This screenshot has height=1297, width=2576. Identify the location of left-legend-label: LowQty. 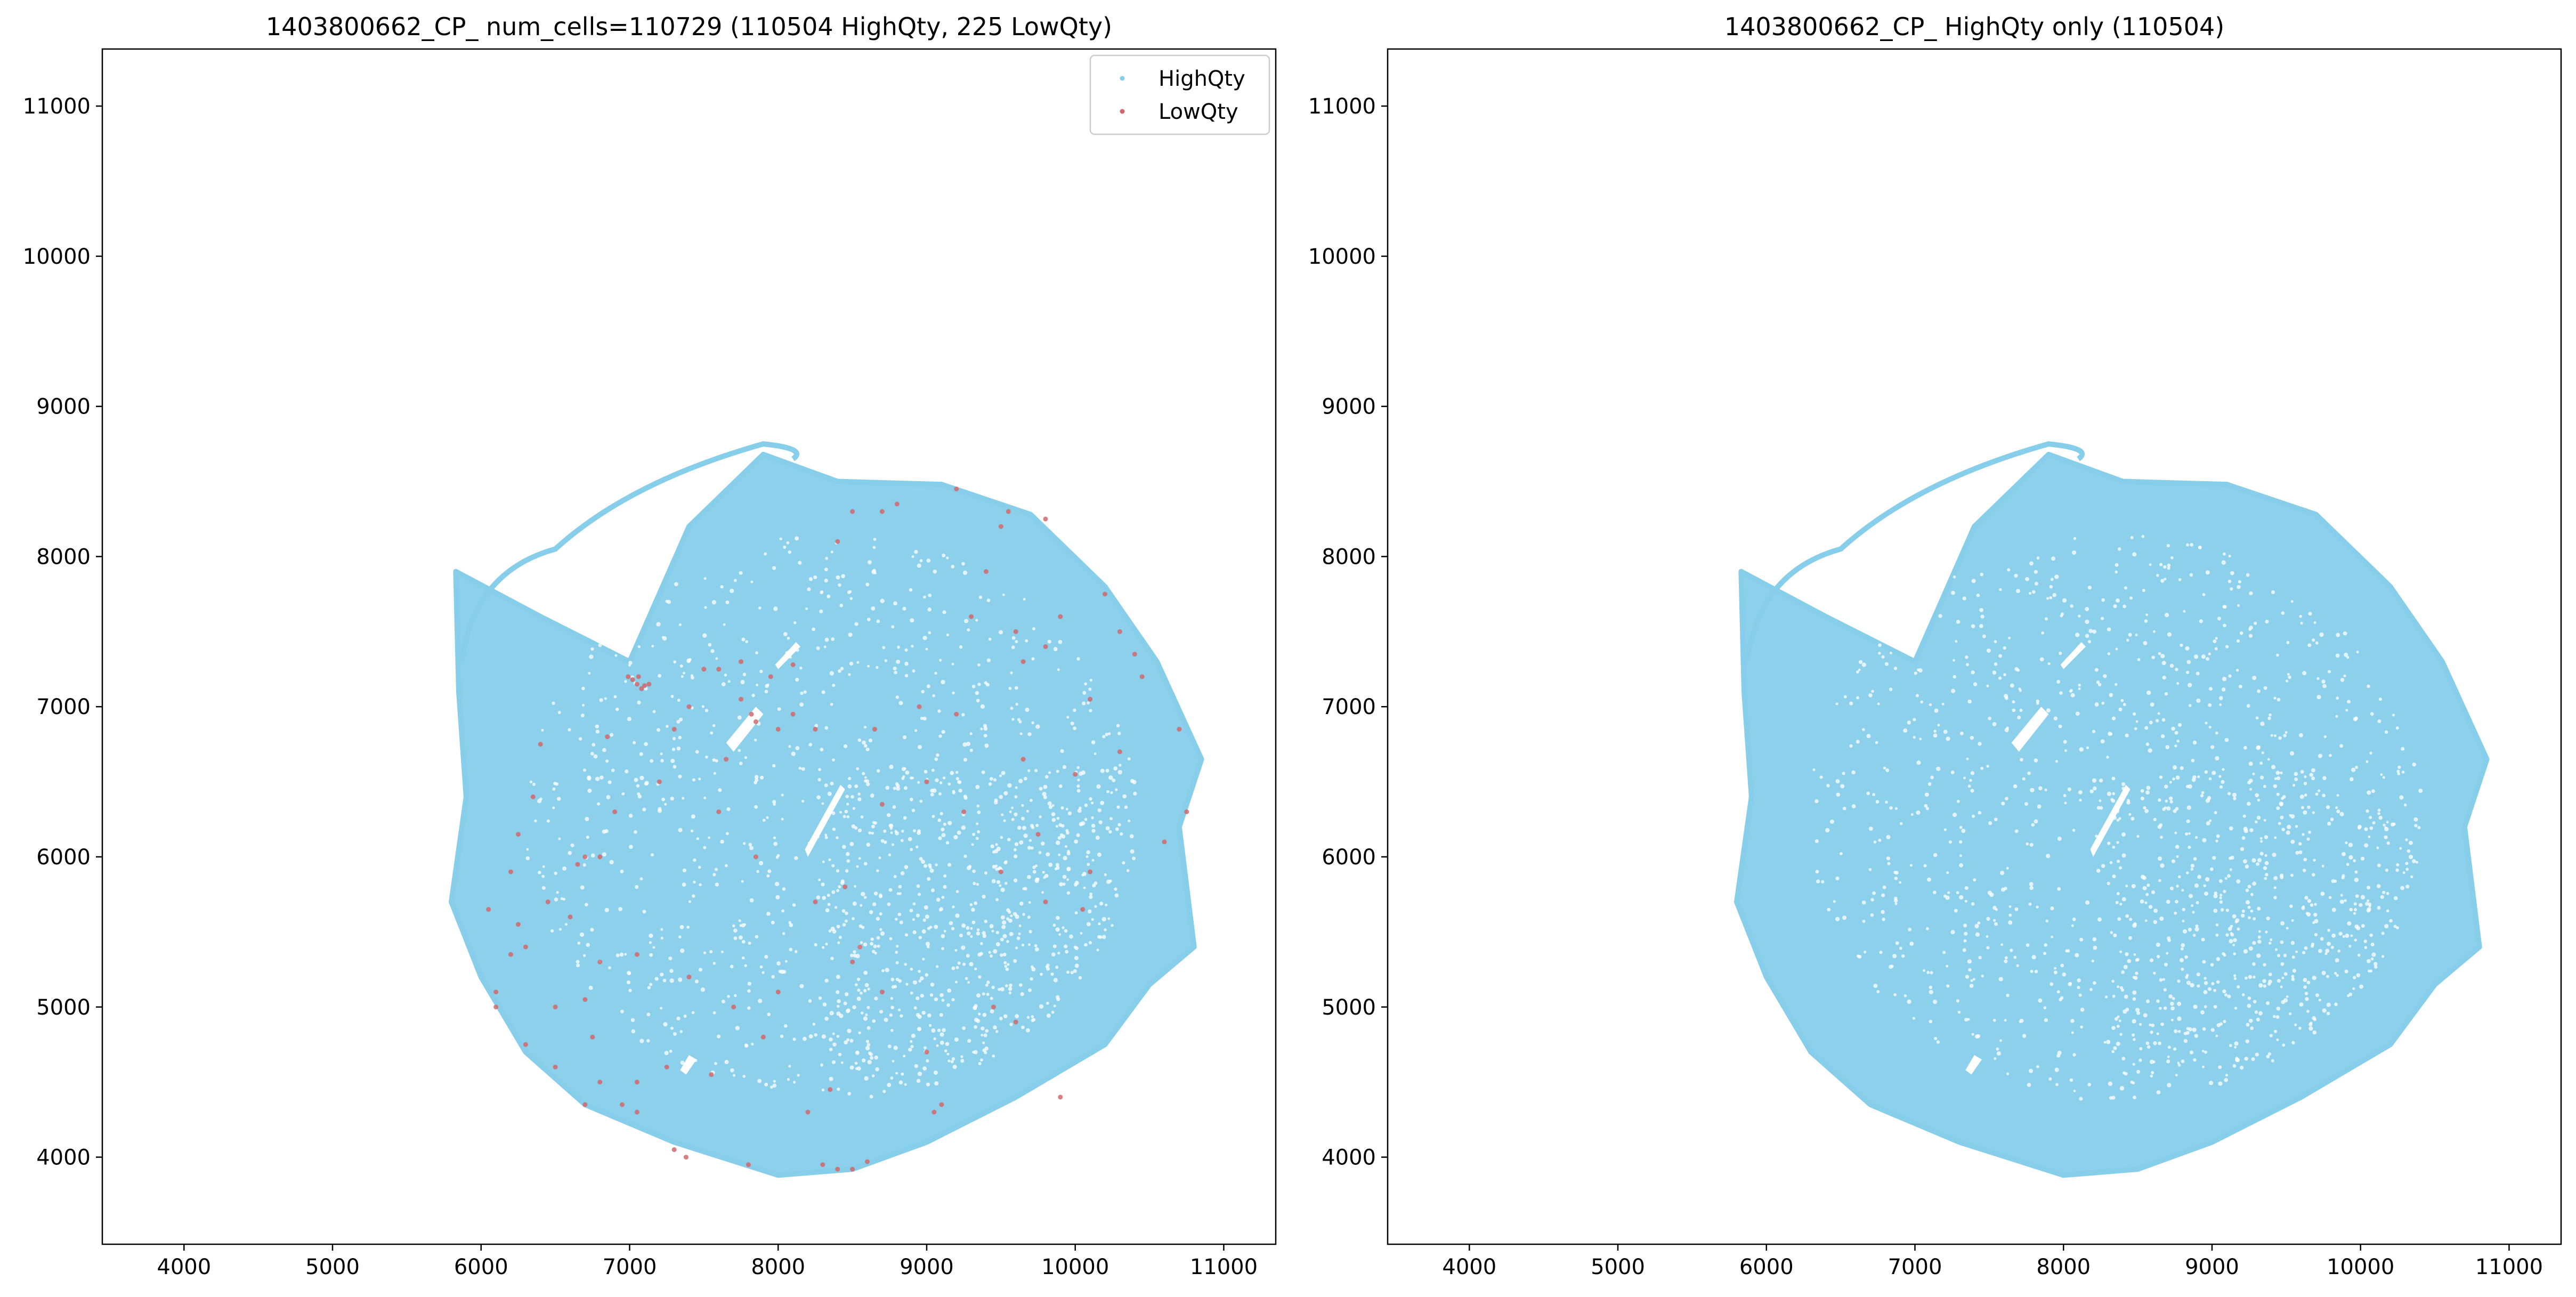
(1198, 112).